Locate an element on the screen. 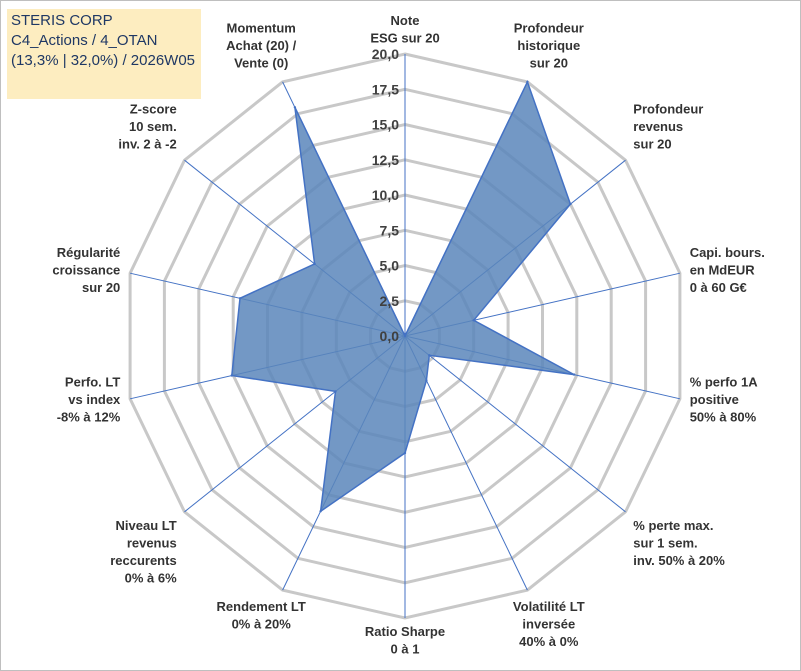  tick-labels: 0,0 2,5 5,0 7,5 10,0 12,5 15,0 17,5 20,0 is located at coordinates (385, 195).